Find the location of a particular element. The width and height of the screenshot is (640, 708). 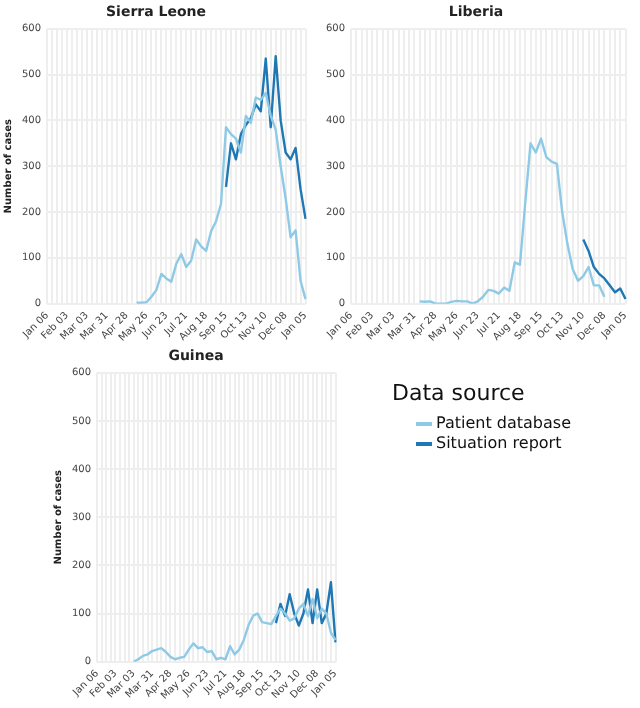

legend-label: Patient database is located at coordinates (503, 424).